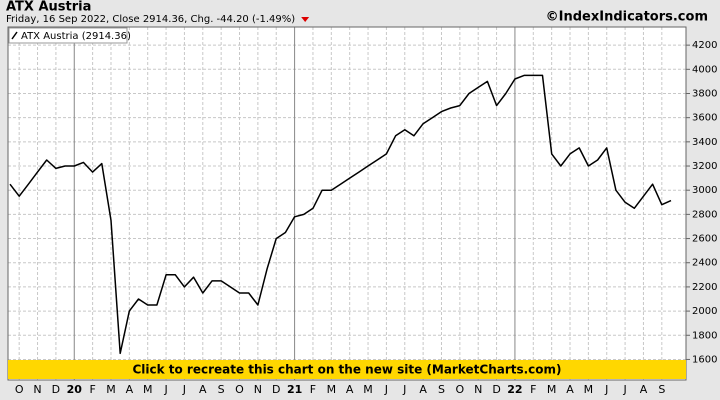 The width and height of the screenshot is (720, 400). Describe the element at coordinates (305, 19) in the screenshot. I see `down-arrow` at that location.